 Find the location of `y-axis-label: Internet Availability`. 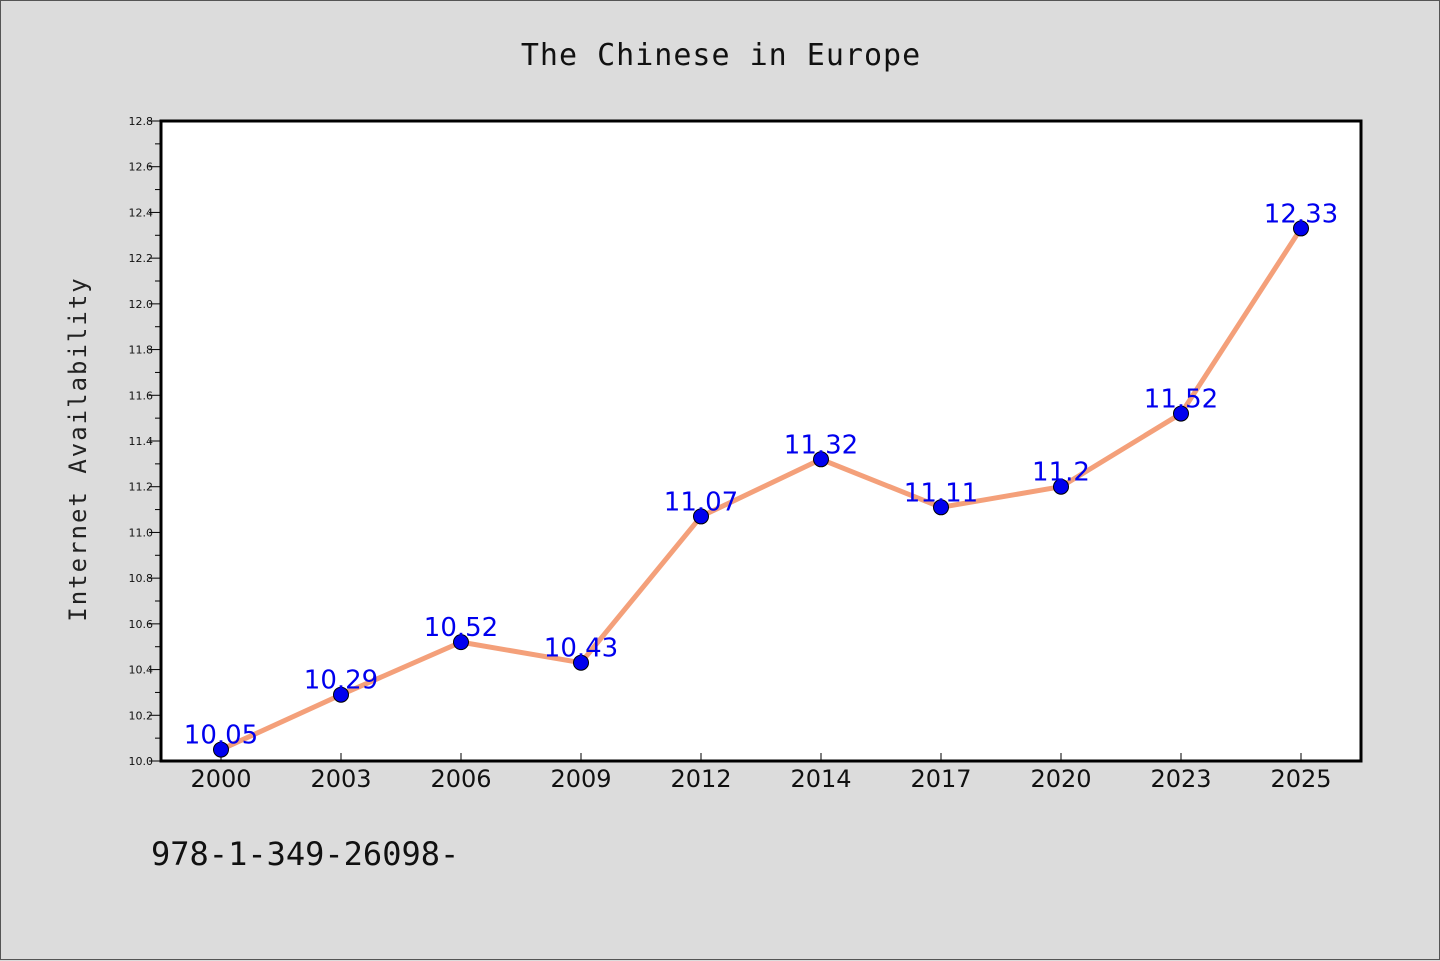

y-axis-label: Internet Availability is located at coordinates (78, 448).